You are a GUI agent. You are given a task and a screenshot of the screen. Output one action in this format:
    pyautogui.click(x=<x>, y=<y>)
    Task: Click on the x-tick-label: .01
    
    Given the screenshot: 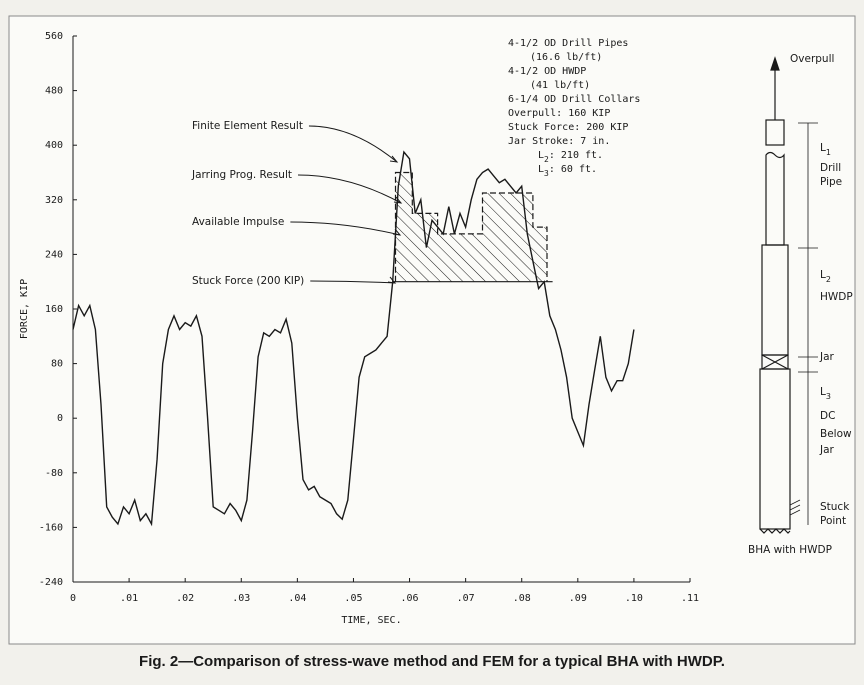 What is the action you would take?
    pyautogui.click(x=129, y=598)
    